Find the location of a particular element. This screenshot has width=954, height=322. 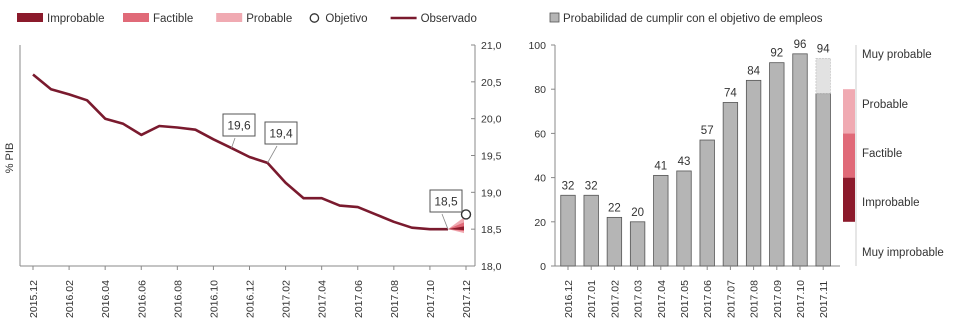

annotation-label: 19,4 is located at coordinates (281, 134).